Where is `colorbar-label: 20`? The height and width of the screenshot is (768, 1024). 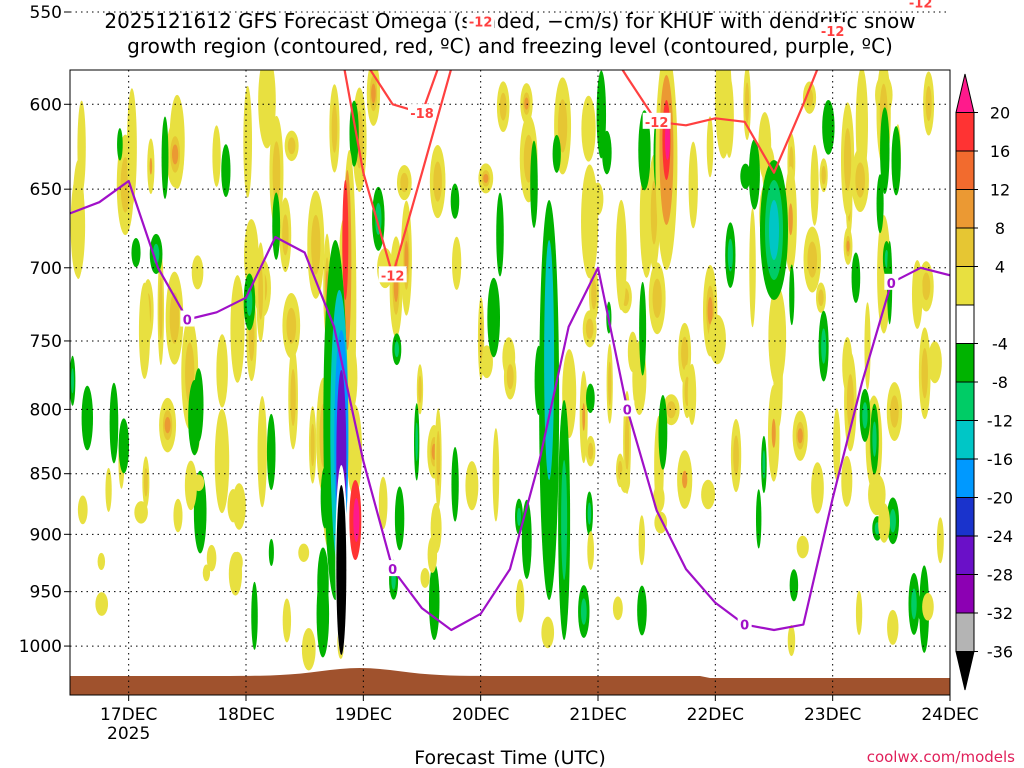 colorbar-label: 20 is located at coordinates (1000, 113).